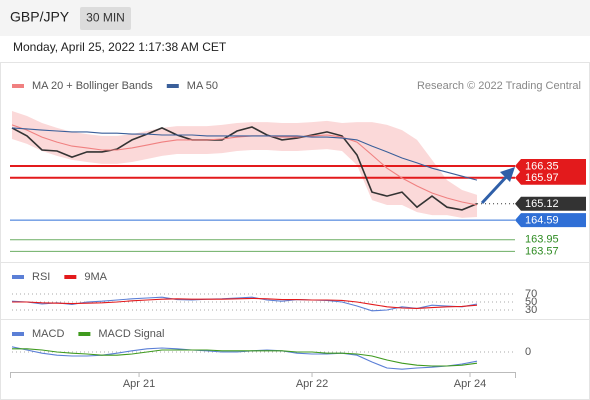 The image size is (590, 400). Describe the element at coordinates (131, 334) in the screenshot. I see `legend-label: MACD Signal` at that location.